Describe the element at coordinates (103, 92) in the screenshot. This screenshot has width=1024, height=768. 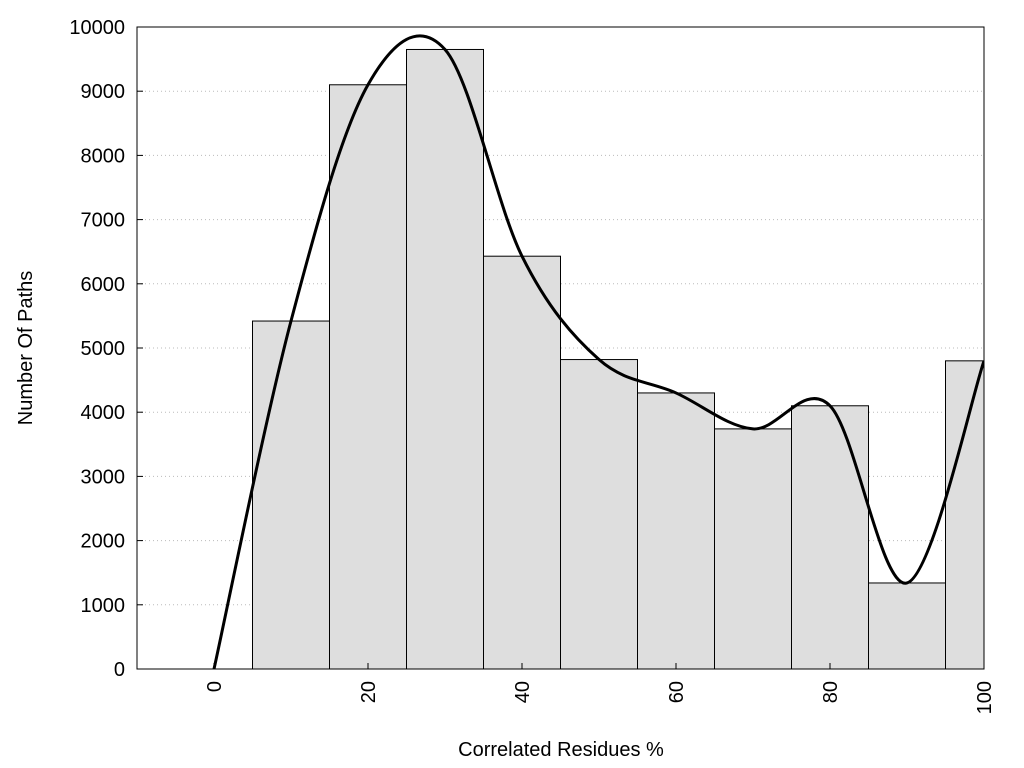
I see `y-tick-label: 9000` at that location.